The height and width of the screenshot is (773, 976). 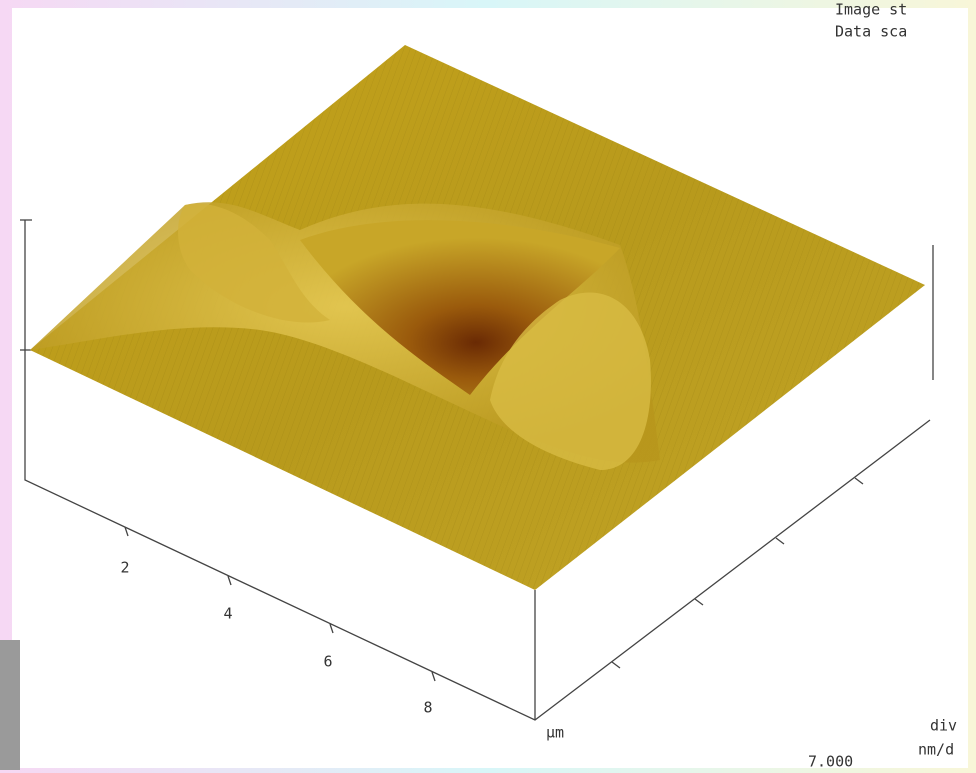 What do you see at coordinates (10, 705) in the screenshot?
I see `edge-strip` at bounding box center [10, 705].